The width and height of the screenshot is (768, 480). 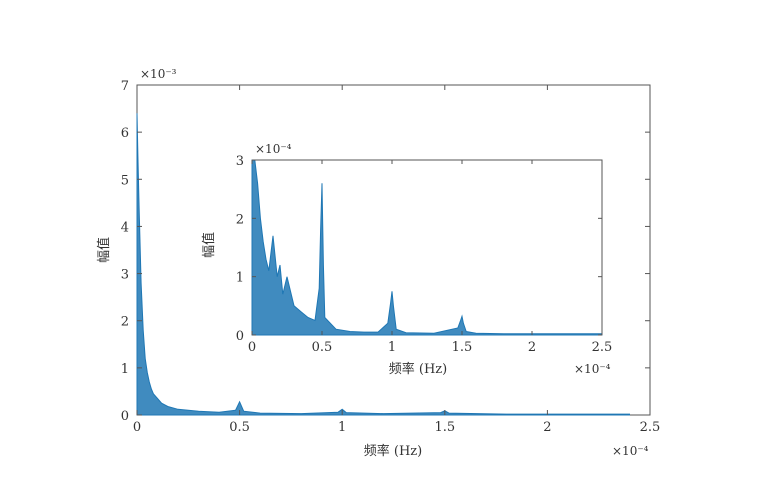 I want to click on main-x-tick-label: 0.5, so click(x=239, y=427).